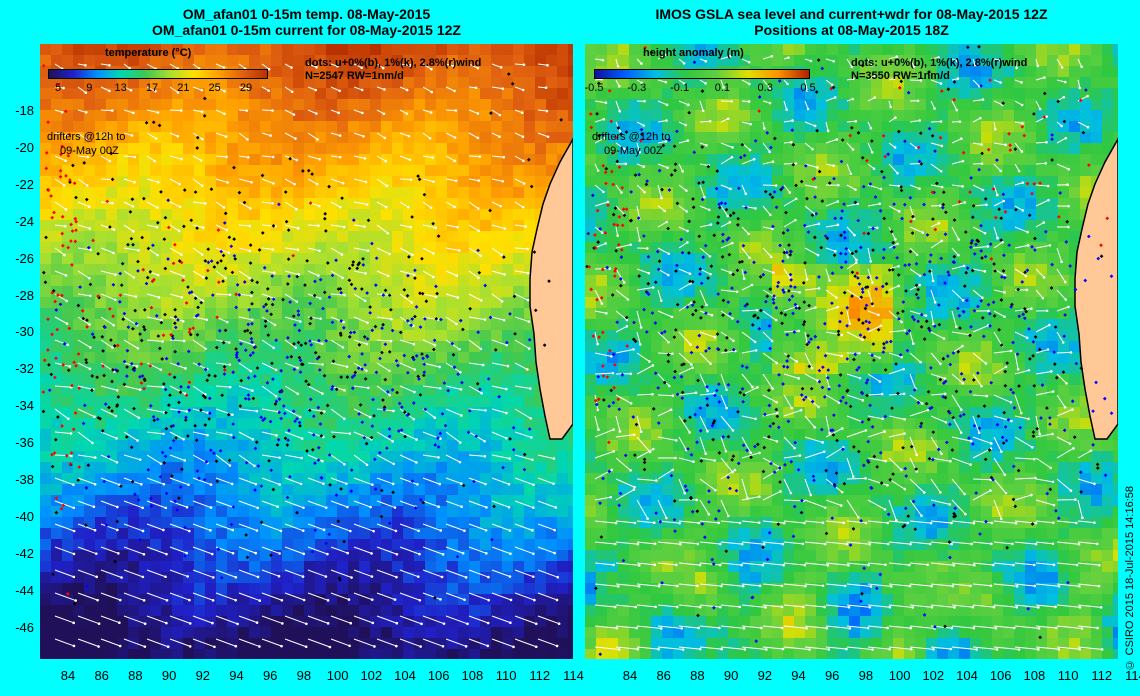 The image size is (1140, 696). I want to click on longitude-tick-label: 86, so click(101, 675).